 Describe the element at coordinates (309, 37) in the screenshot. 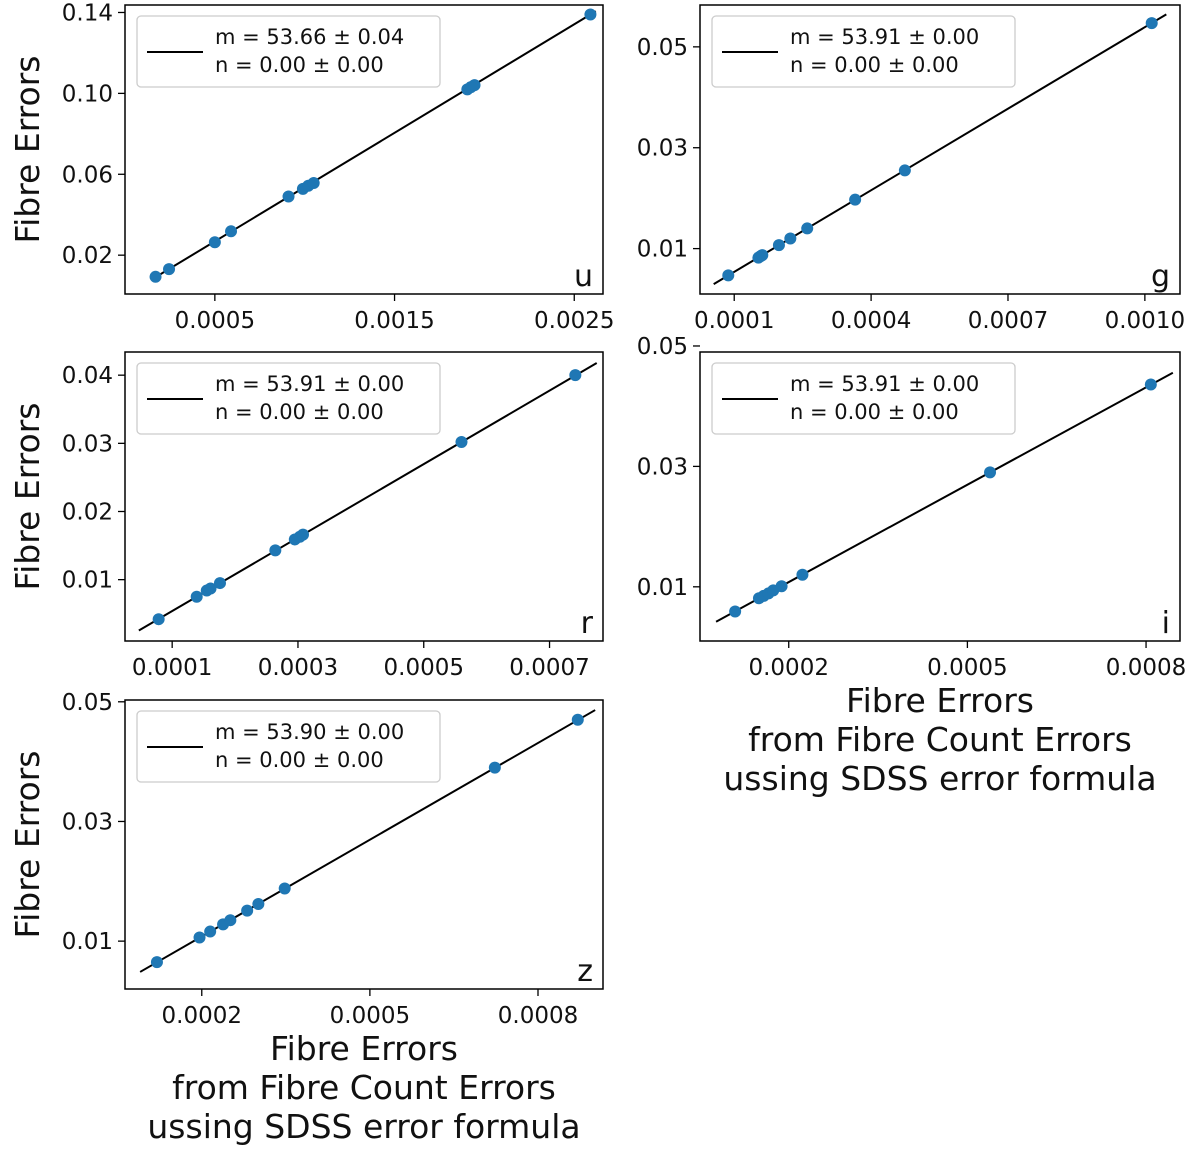

I see `legend-entry: m = 53.66 ± 0.04` at that location.